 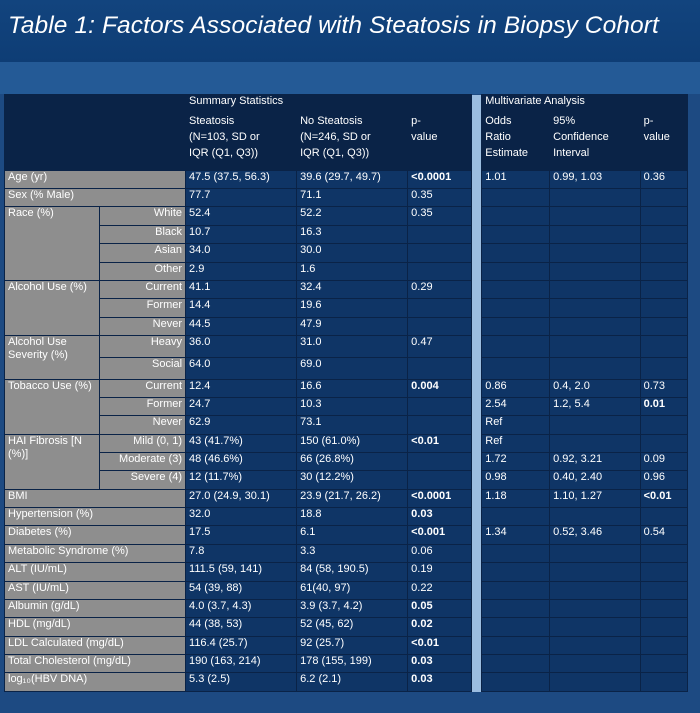 What do you see at coordinates (95, 663) in the screenshot?
I see `row-label: Total Cholesterol (mg/dL)` at bounding box center [95, 663].